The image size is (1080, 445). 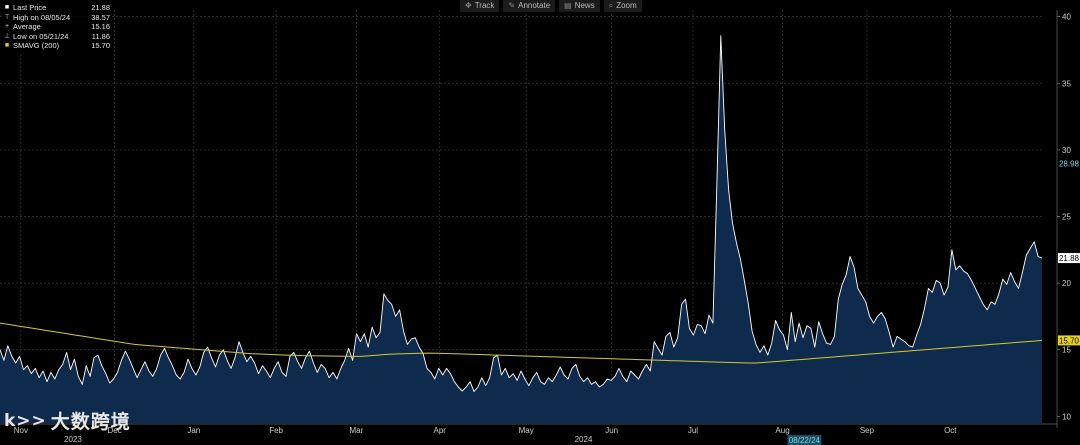 What do you see at coordinates (1066, 350) in the screenshot?
I see `y-tick-label: 15` at bounding box center [1066, 350].